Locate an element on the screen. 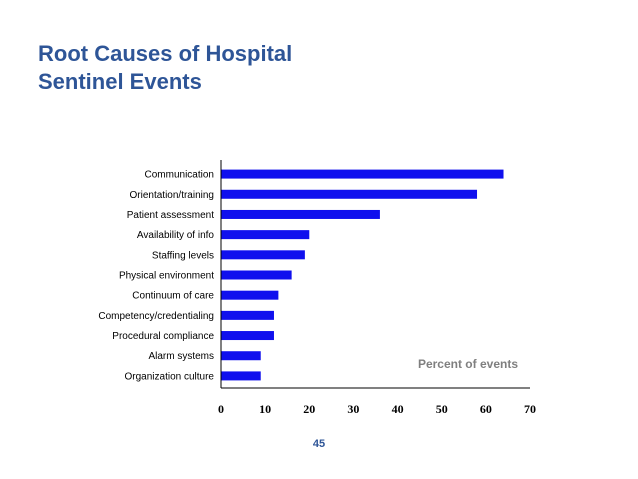  slide-title: Root Causes of Hospital Sentinel Events is located at coordinates (318, 68).